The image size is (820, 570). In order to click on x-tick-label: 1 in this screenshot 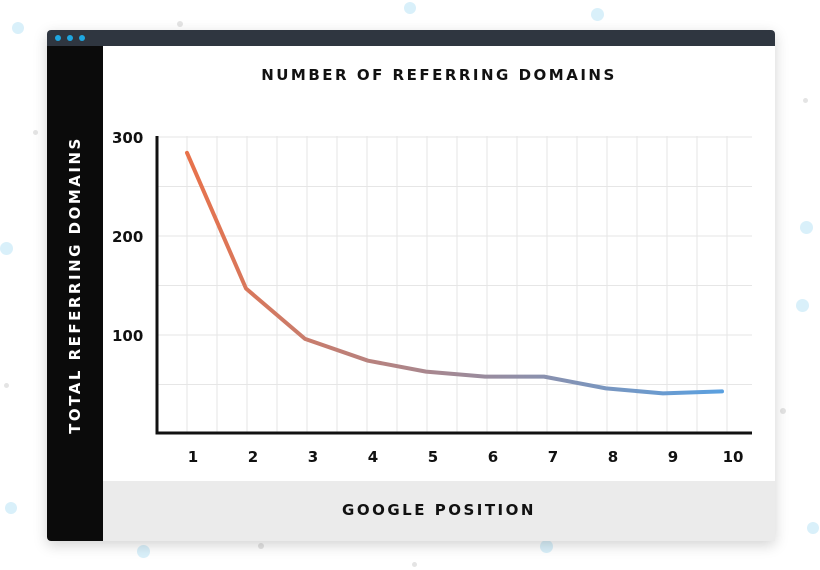, I will do `click(193, 457)`.